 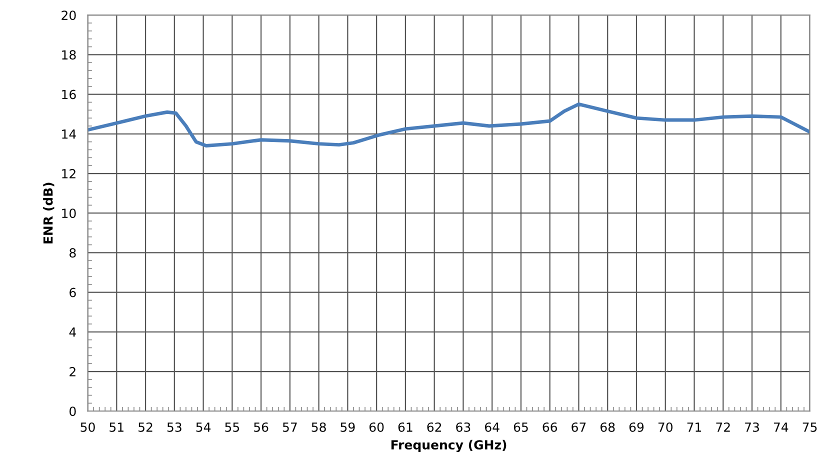 I want to click on x-tick-label: 67, so click(x=579, y=427).